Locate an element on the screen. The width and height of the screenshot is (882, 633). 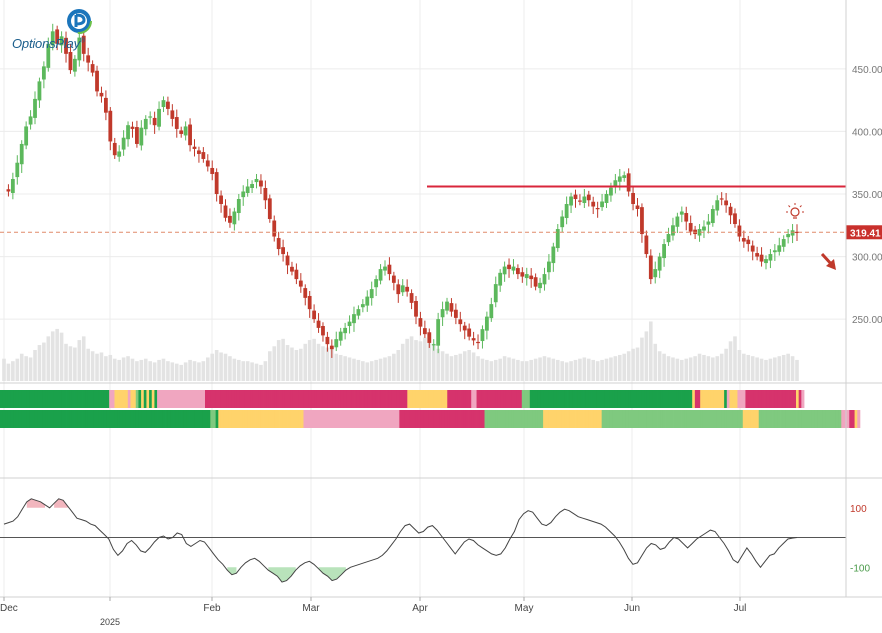
x-tick-label: Feb is located at coordinates (212, 608).